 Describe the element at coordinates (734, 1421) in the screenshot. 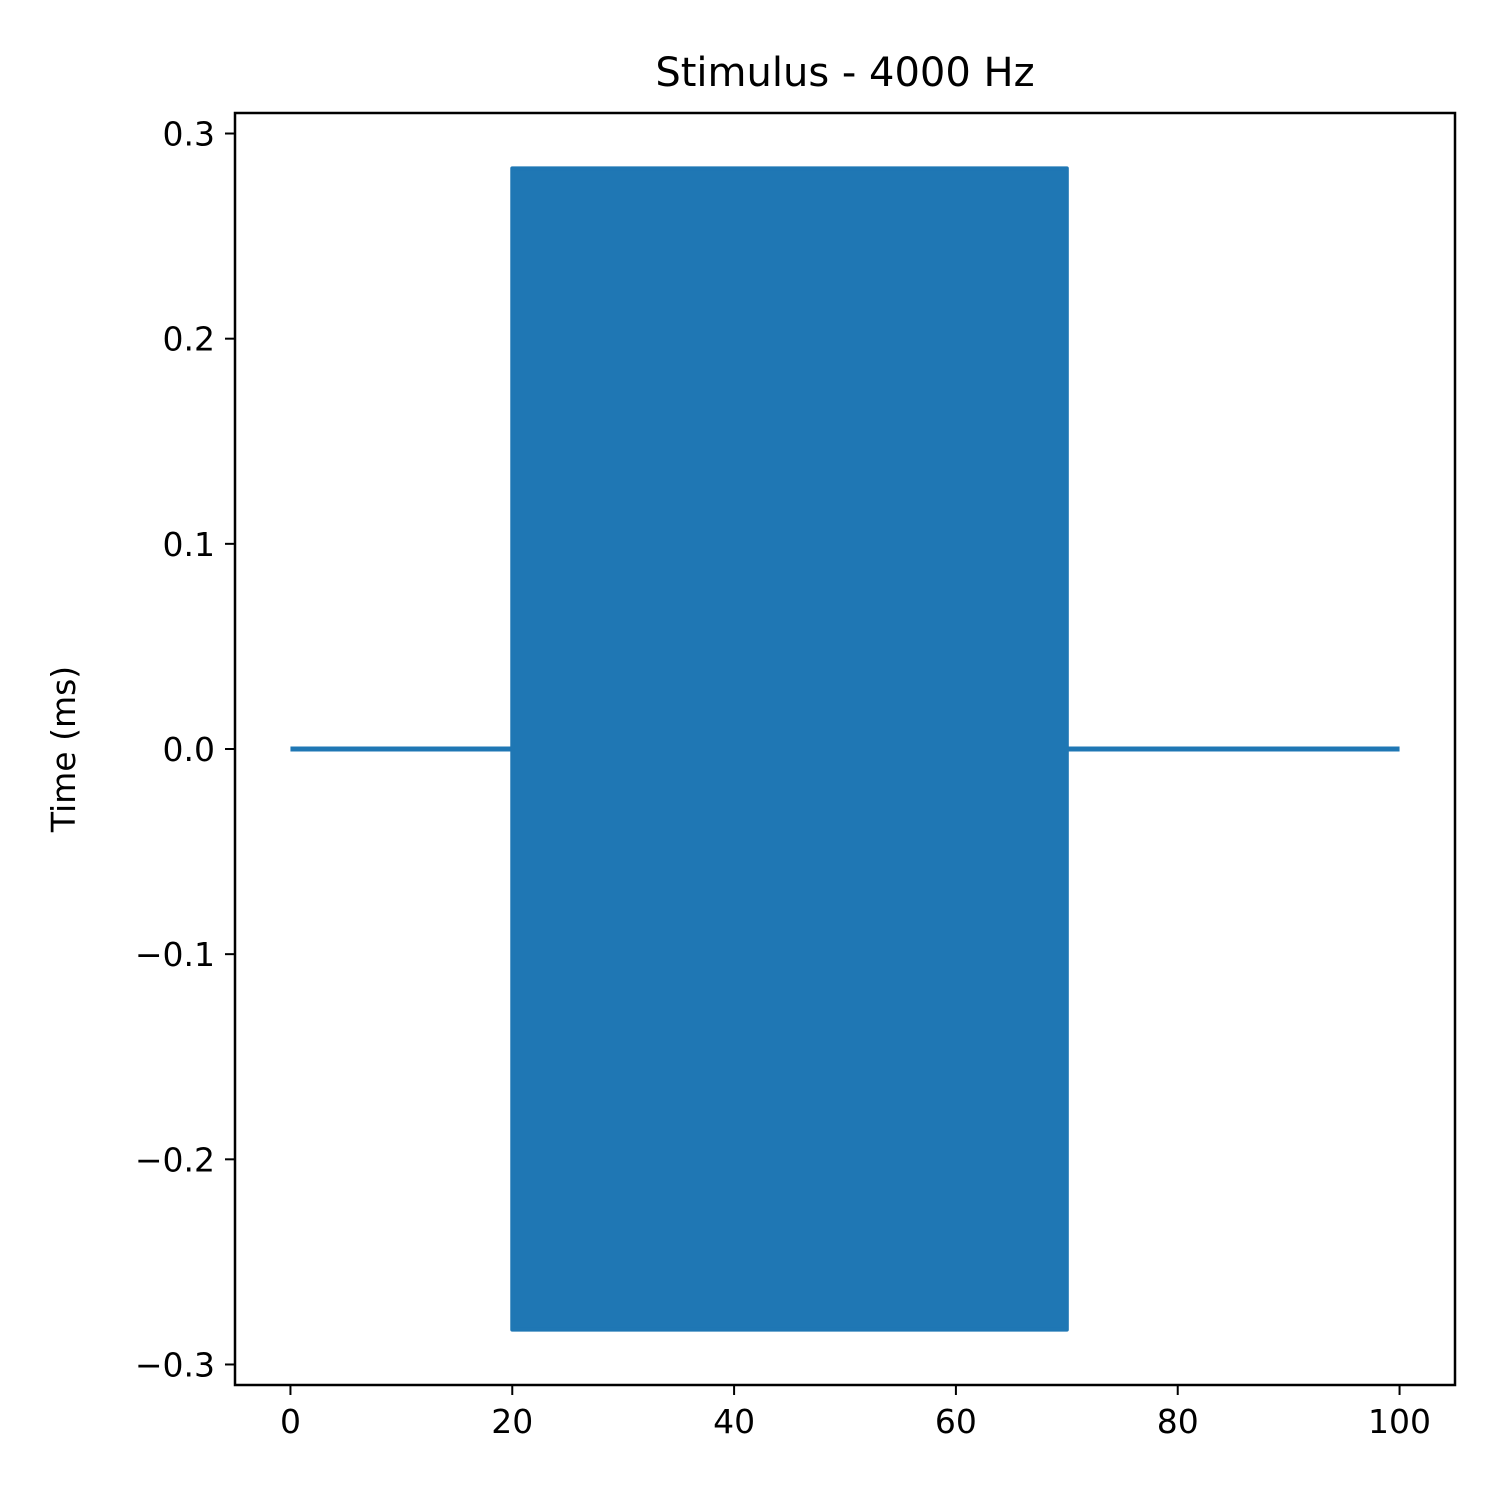

I see `x-tick-label: 40` at that location.